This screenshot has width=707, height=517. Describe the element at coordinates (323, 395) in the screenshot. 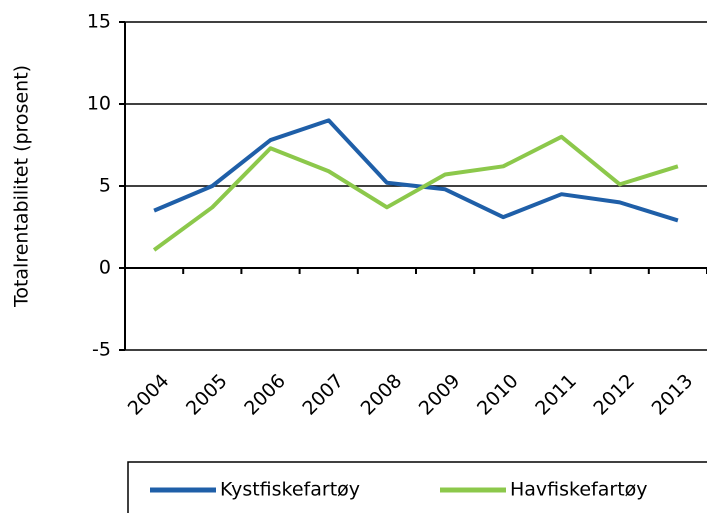

I see `x-tick-label: 2007` at that location.